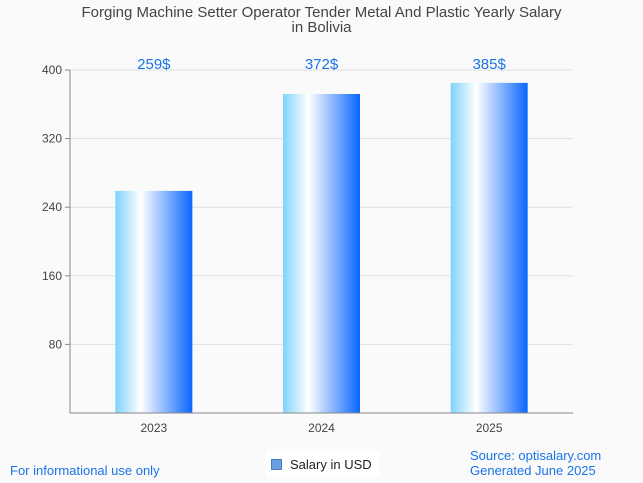  What do you see at coordinates (489, 428) in the screenshot?
I see `x-tick-label: 2025` at bounding box center [489, 428].